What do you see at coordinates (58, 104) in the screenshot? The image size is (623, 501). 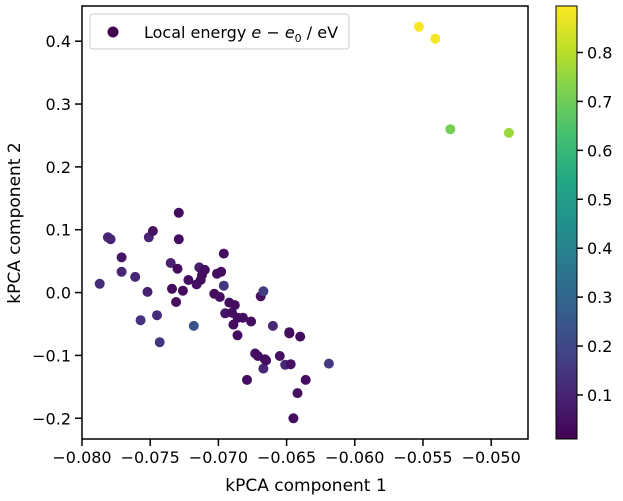 I see `y-tick-label: 0.3` at bounding box center [58, 104].